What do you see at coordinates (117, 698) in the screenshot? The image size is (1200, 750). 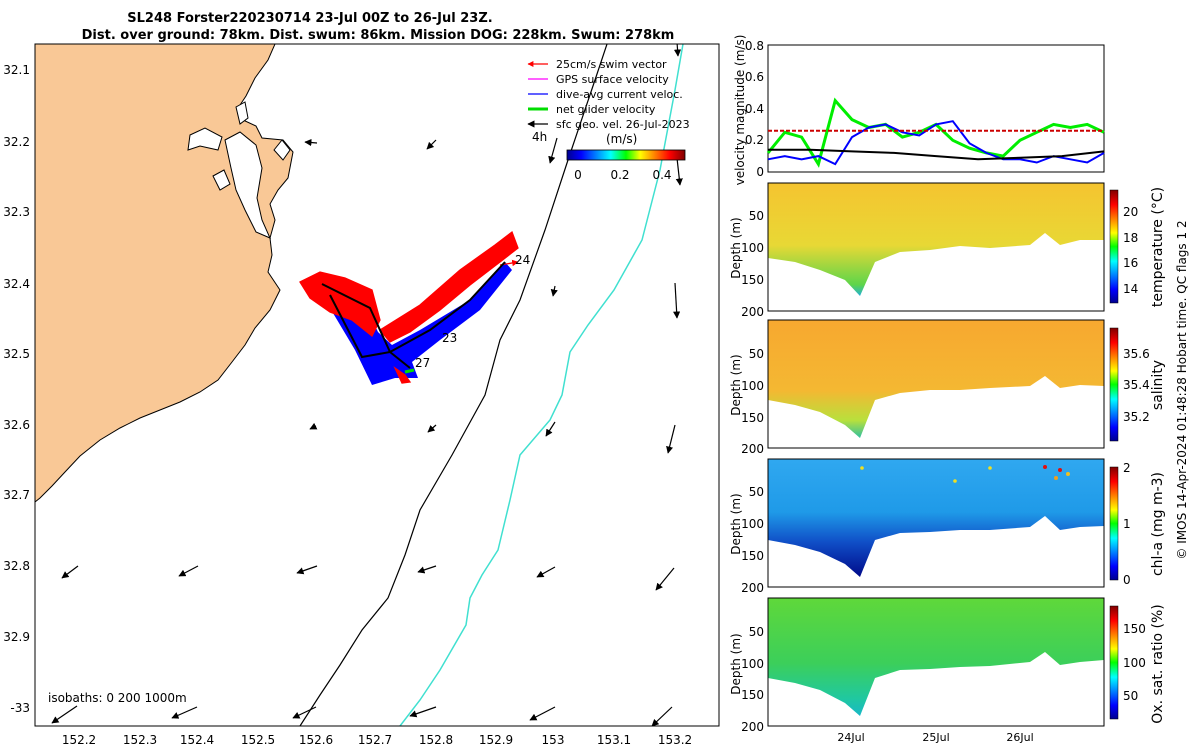 I see `isobaths-note: isobaths: 0 200 1000m` at bounding box center [117, 698].